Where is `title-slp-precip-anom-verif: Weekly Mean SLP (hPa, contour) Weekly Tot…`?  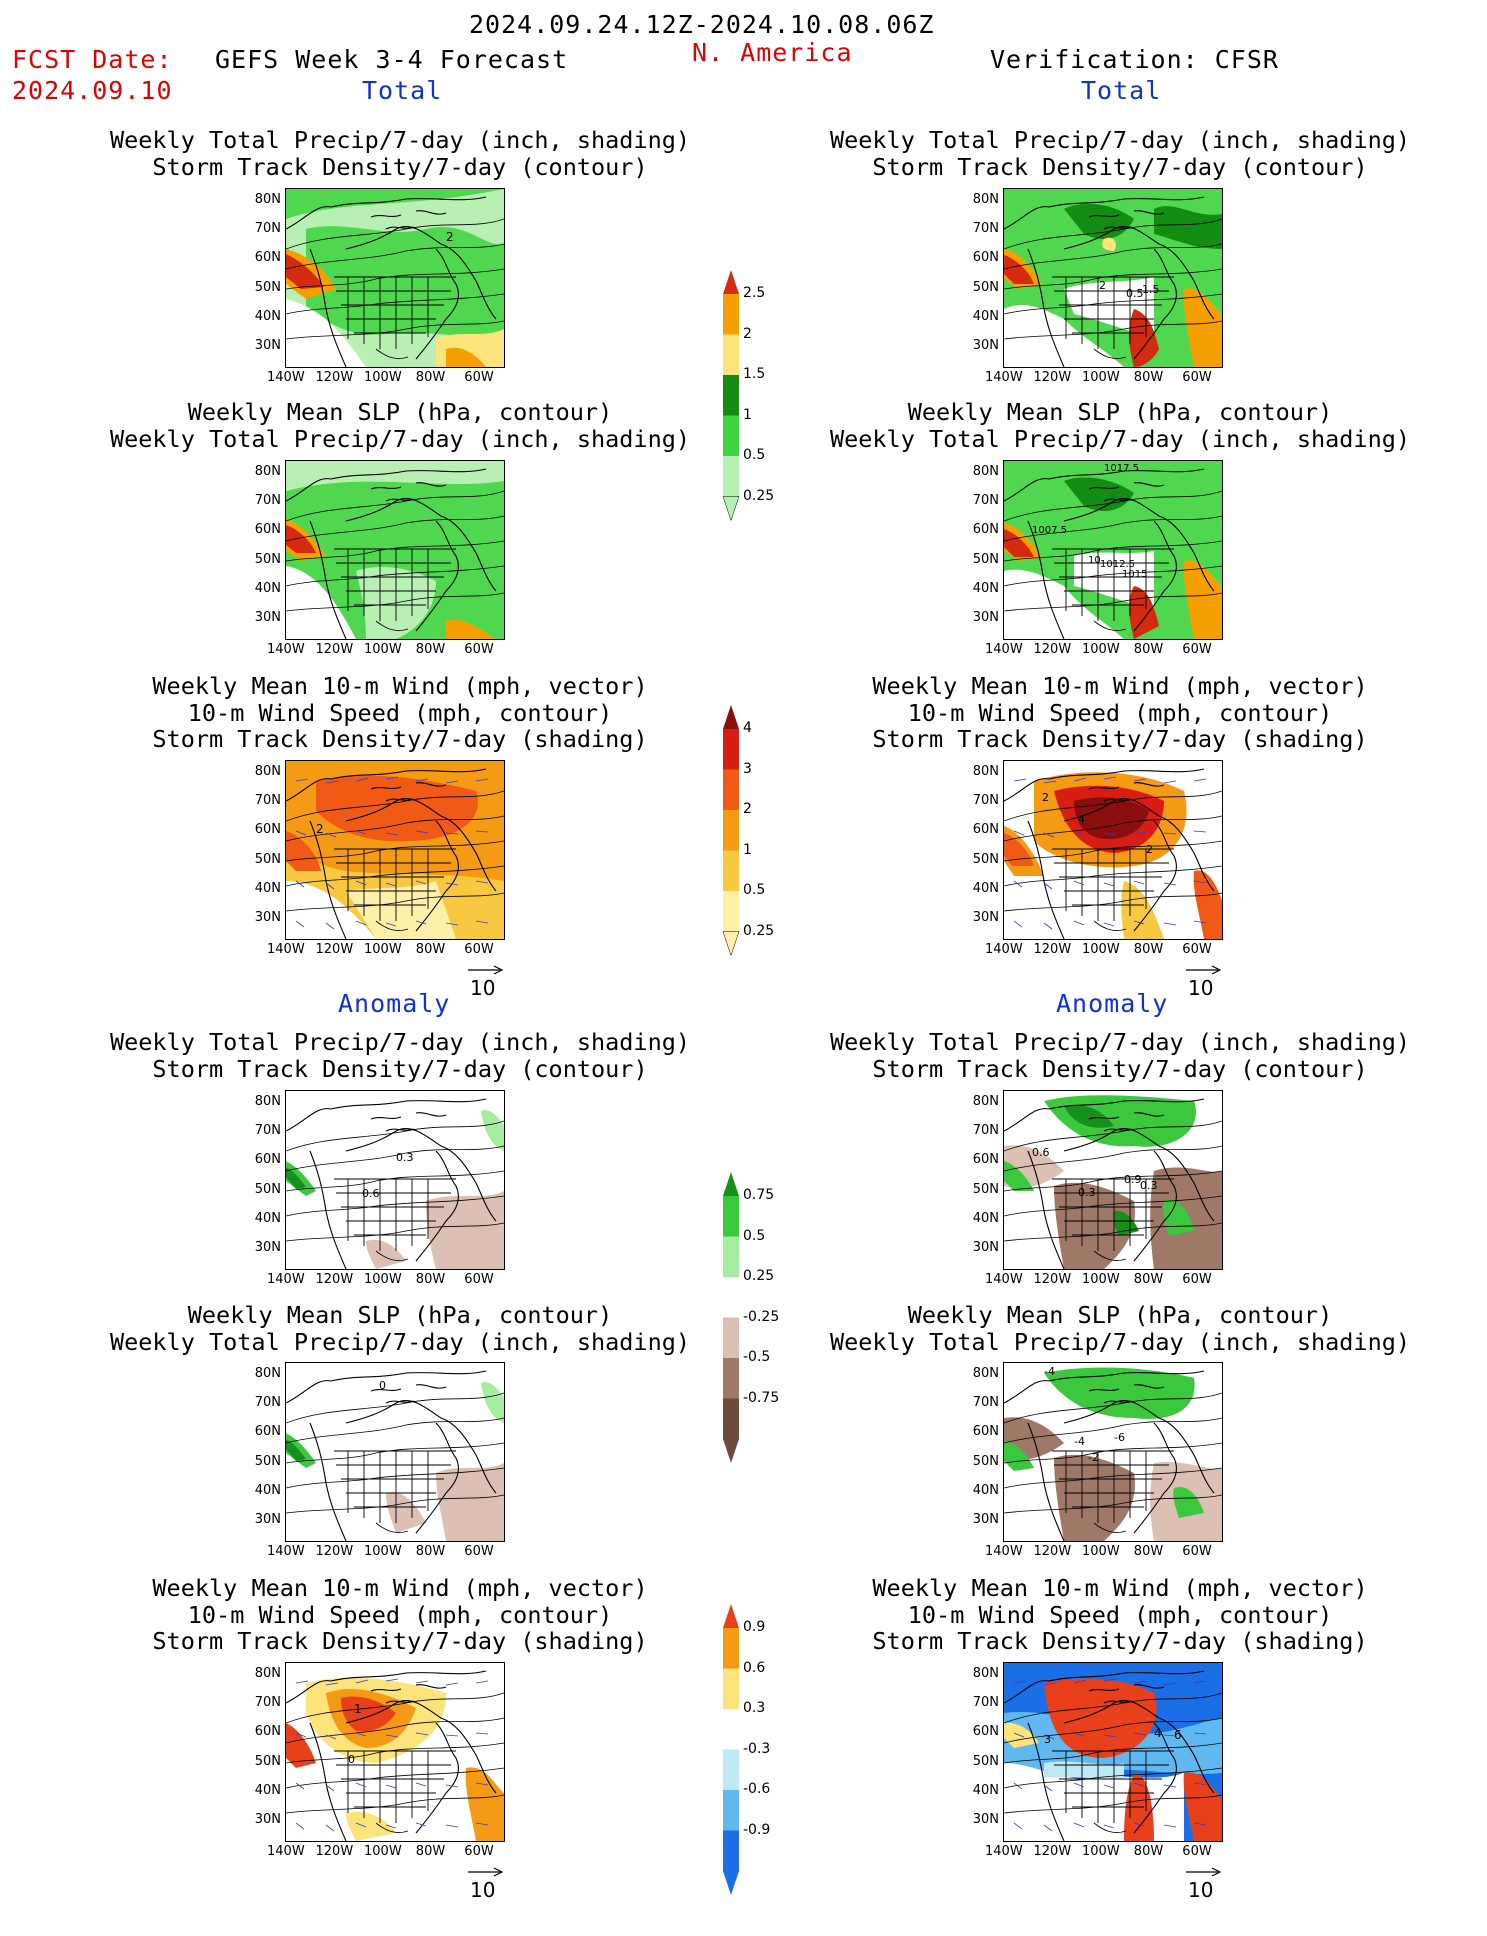 title-slp-precip-anom-verif: Weekly Mean SLP (hPa, contour) Weekly Tot… is located at coordinates (1120, 1328).